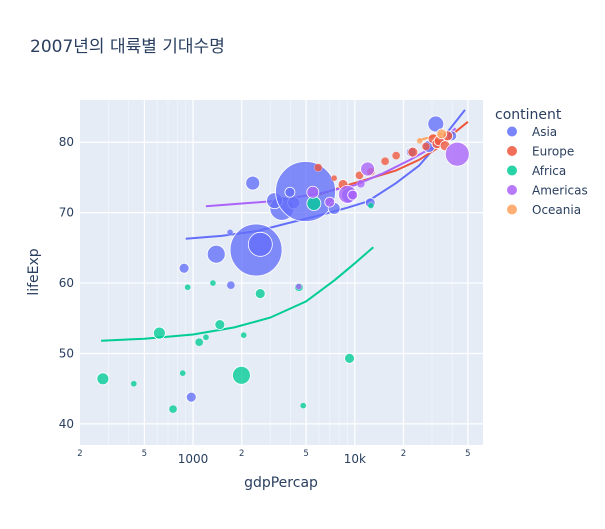 This screenshot has height=529, width=605. I want to click on y-tick-label: 40, so click(66, 424).